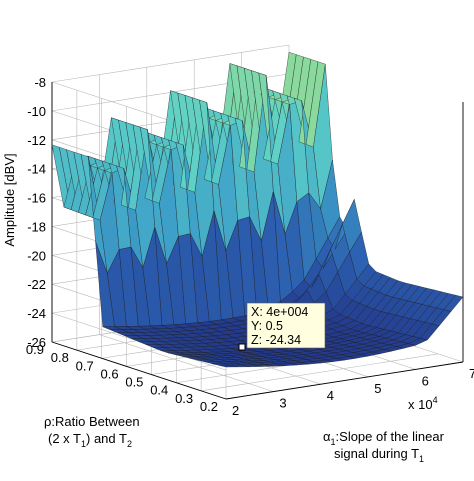  I want to click on data-tip-z: Z: -24.34, so click(276, 340).